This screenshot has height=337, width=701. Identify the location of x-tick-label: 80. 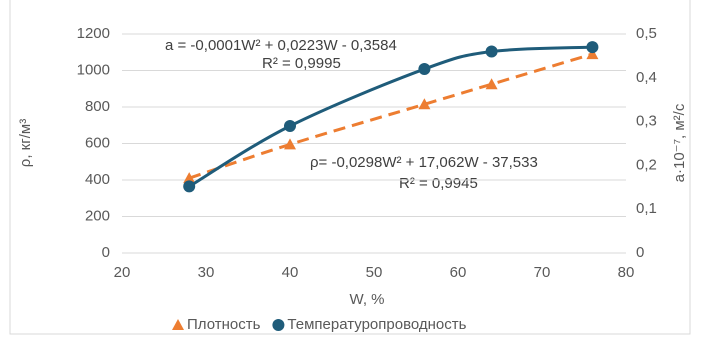
(626, 272).